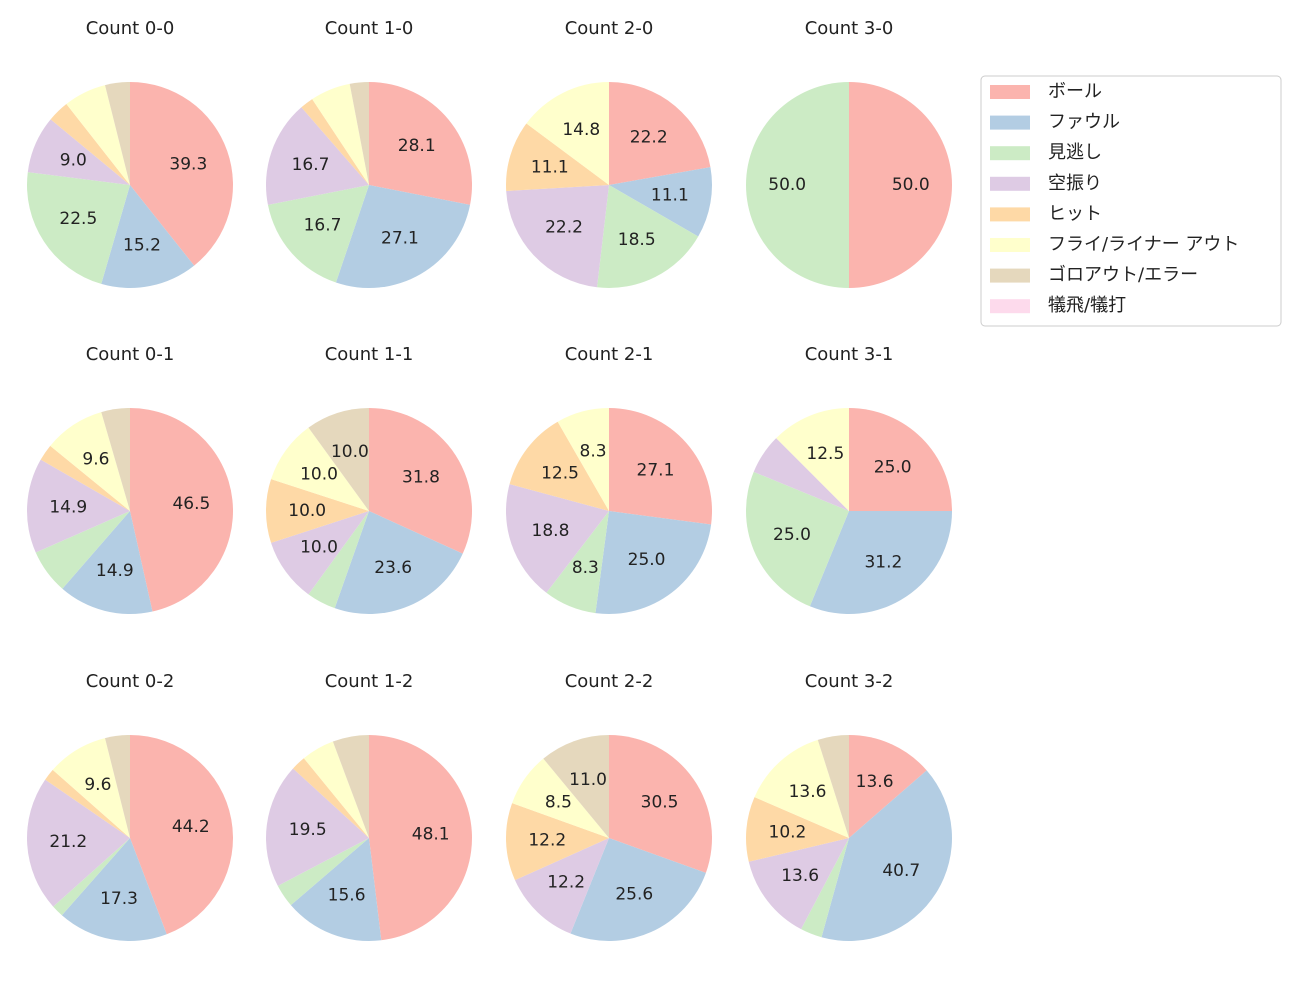 The height and width of the screenshot is (1004, 1300). I want to click on data-label: 31.8, so click(421, 478).